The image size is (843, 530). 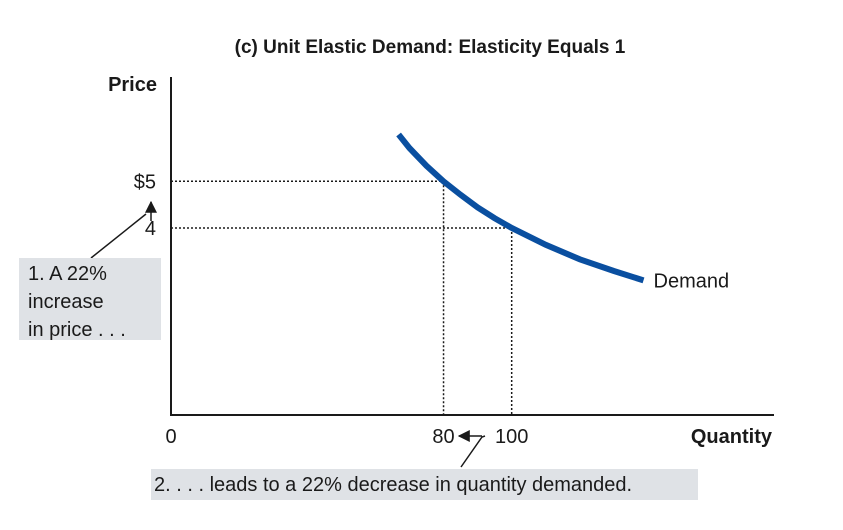 What do you see at coordinates (145, 205) in the screenshot?
I see `y-tick-labels: $5 4` at bounding box center [145, 205].